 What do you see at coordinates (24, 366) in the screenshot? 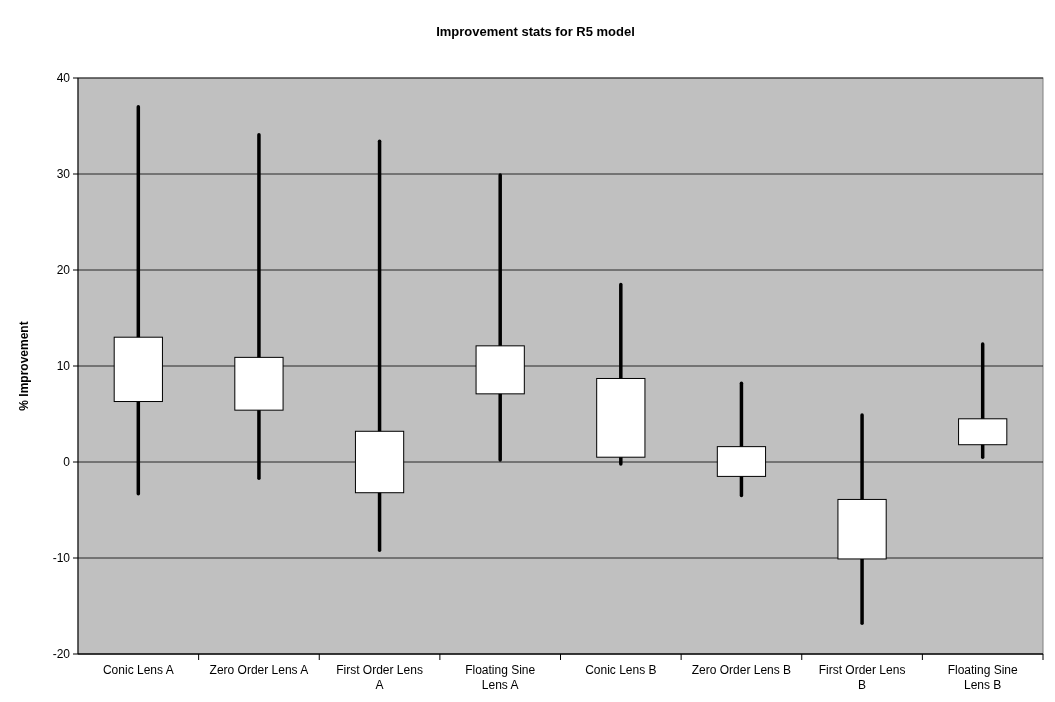
I see `y-axis-title: % Improvement` at bounding box center [24, 366].